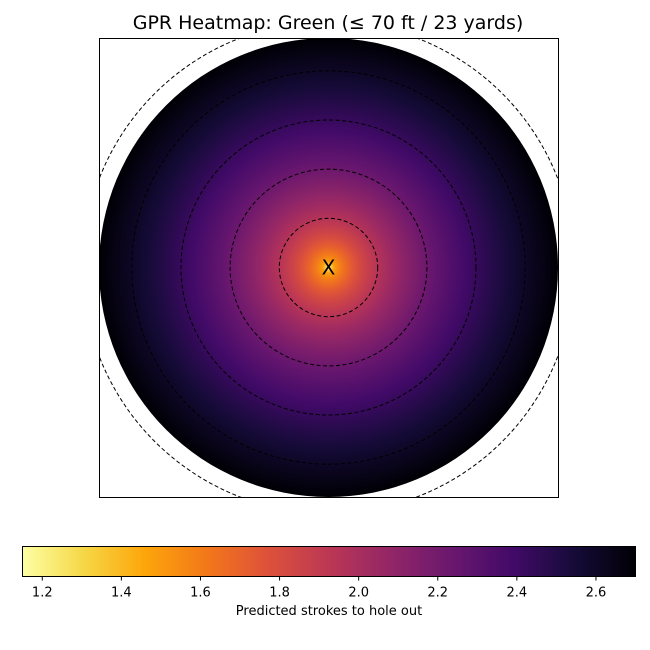 The height and width of the screenshot is (650, 650). Describe the element at coordinates (200, 593) in the screenshot. I see `colorbar-tick-label: 1.6` at that location.